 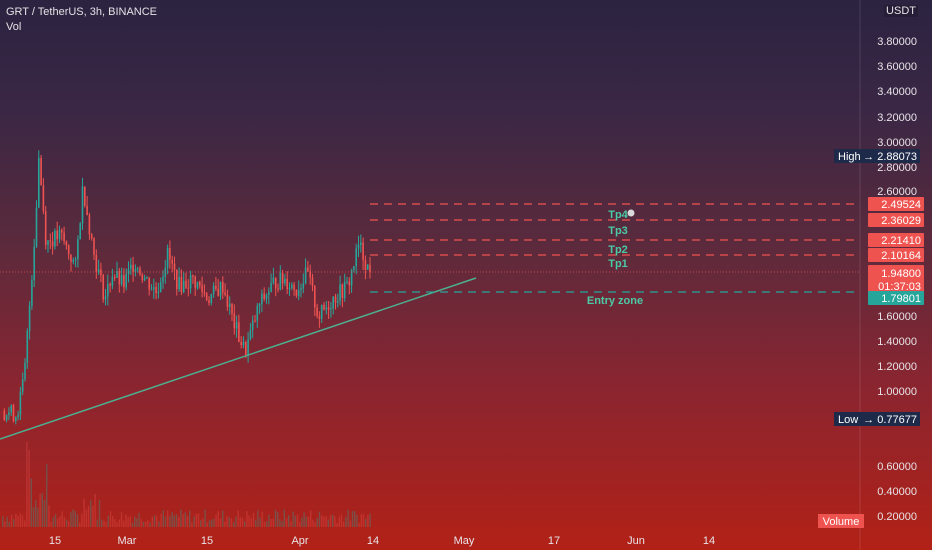 I want to click on tp4-marker, so click(x=631, y=213).